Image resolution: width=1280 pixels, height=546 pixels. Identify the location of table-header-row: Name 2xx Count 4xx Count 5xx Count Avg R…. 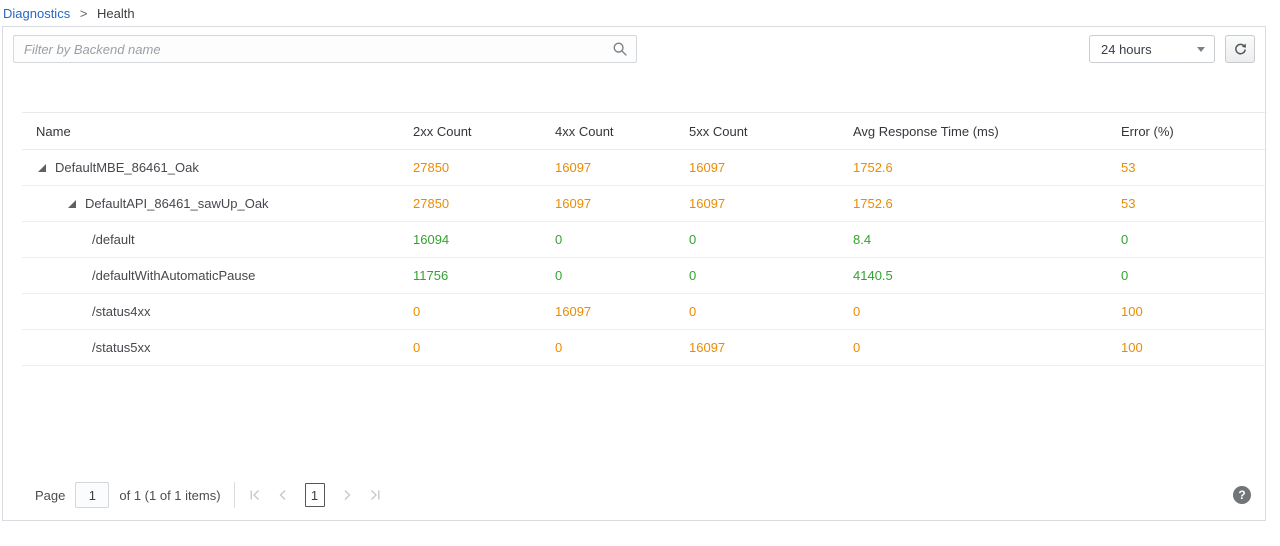
(644, 131).